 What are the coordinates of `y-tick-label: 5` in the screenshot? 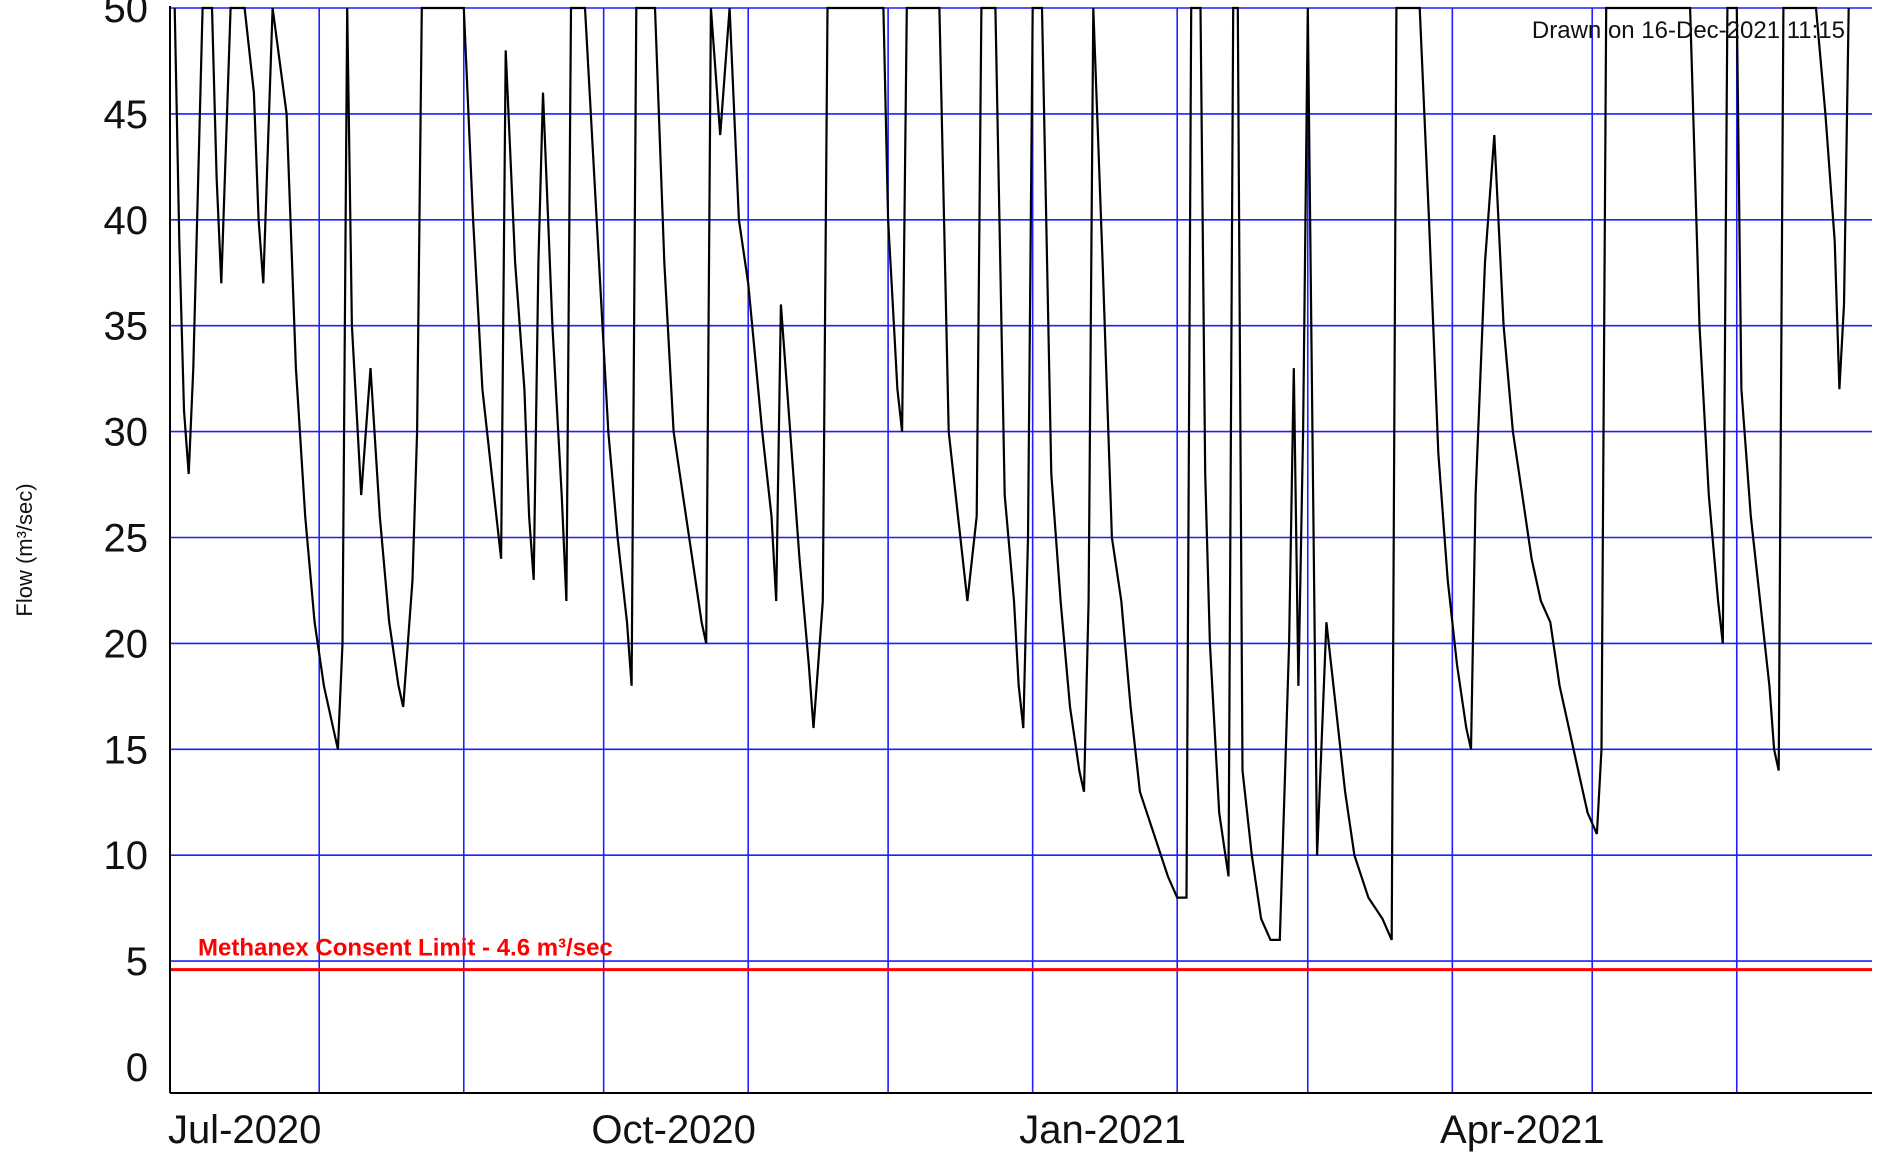 It's located at (137, 962).